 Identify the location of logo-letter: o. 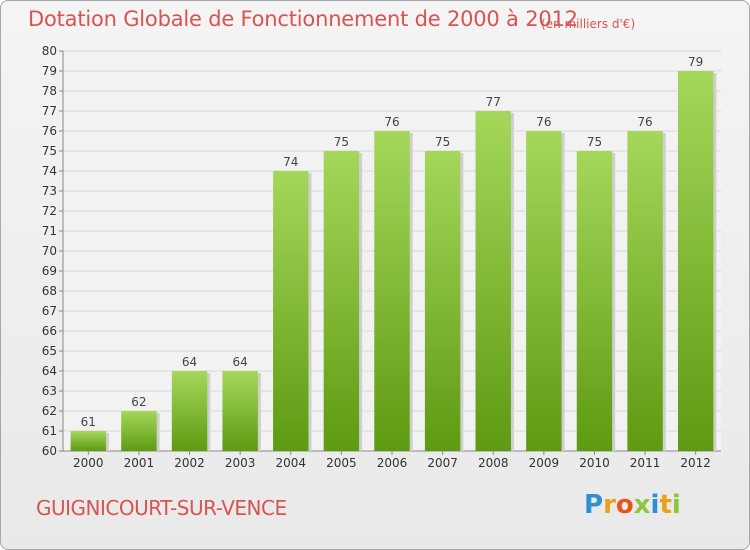
(624, 505).